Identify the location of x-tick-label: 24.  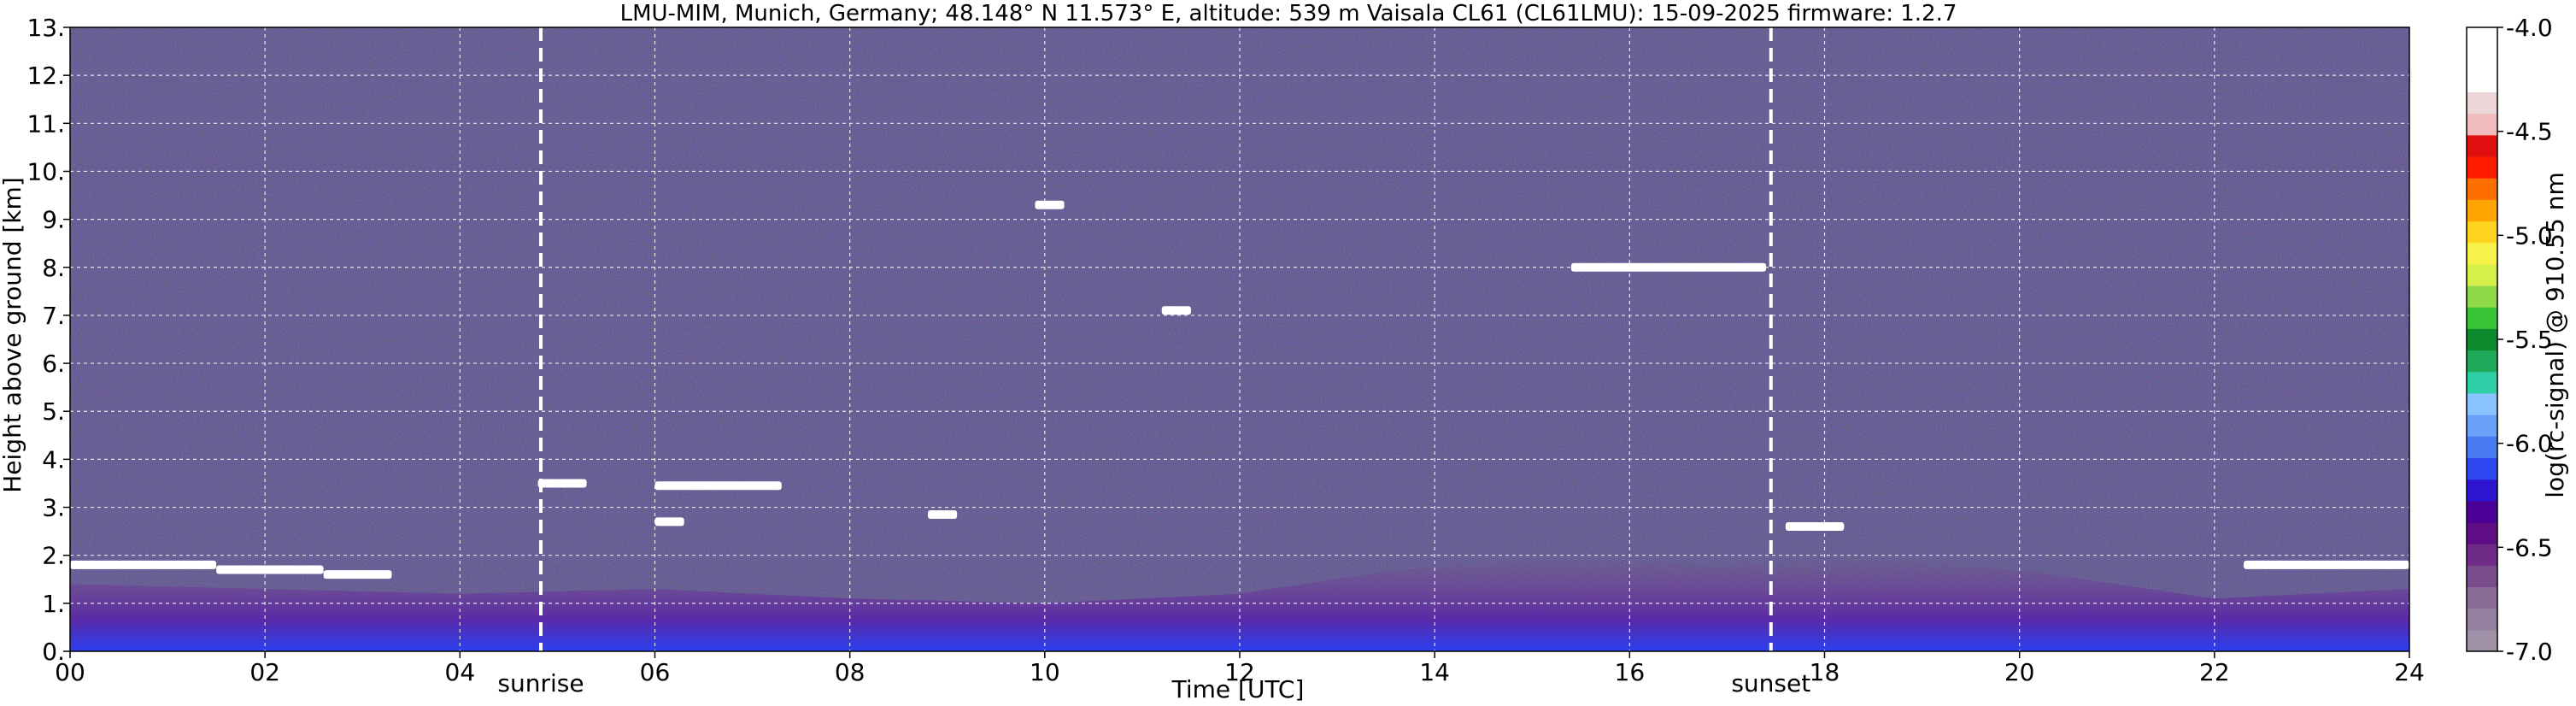
(2409, 672).